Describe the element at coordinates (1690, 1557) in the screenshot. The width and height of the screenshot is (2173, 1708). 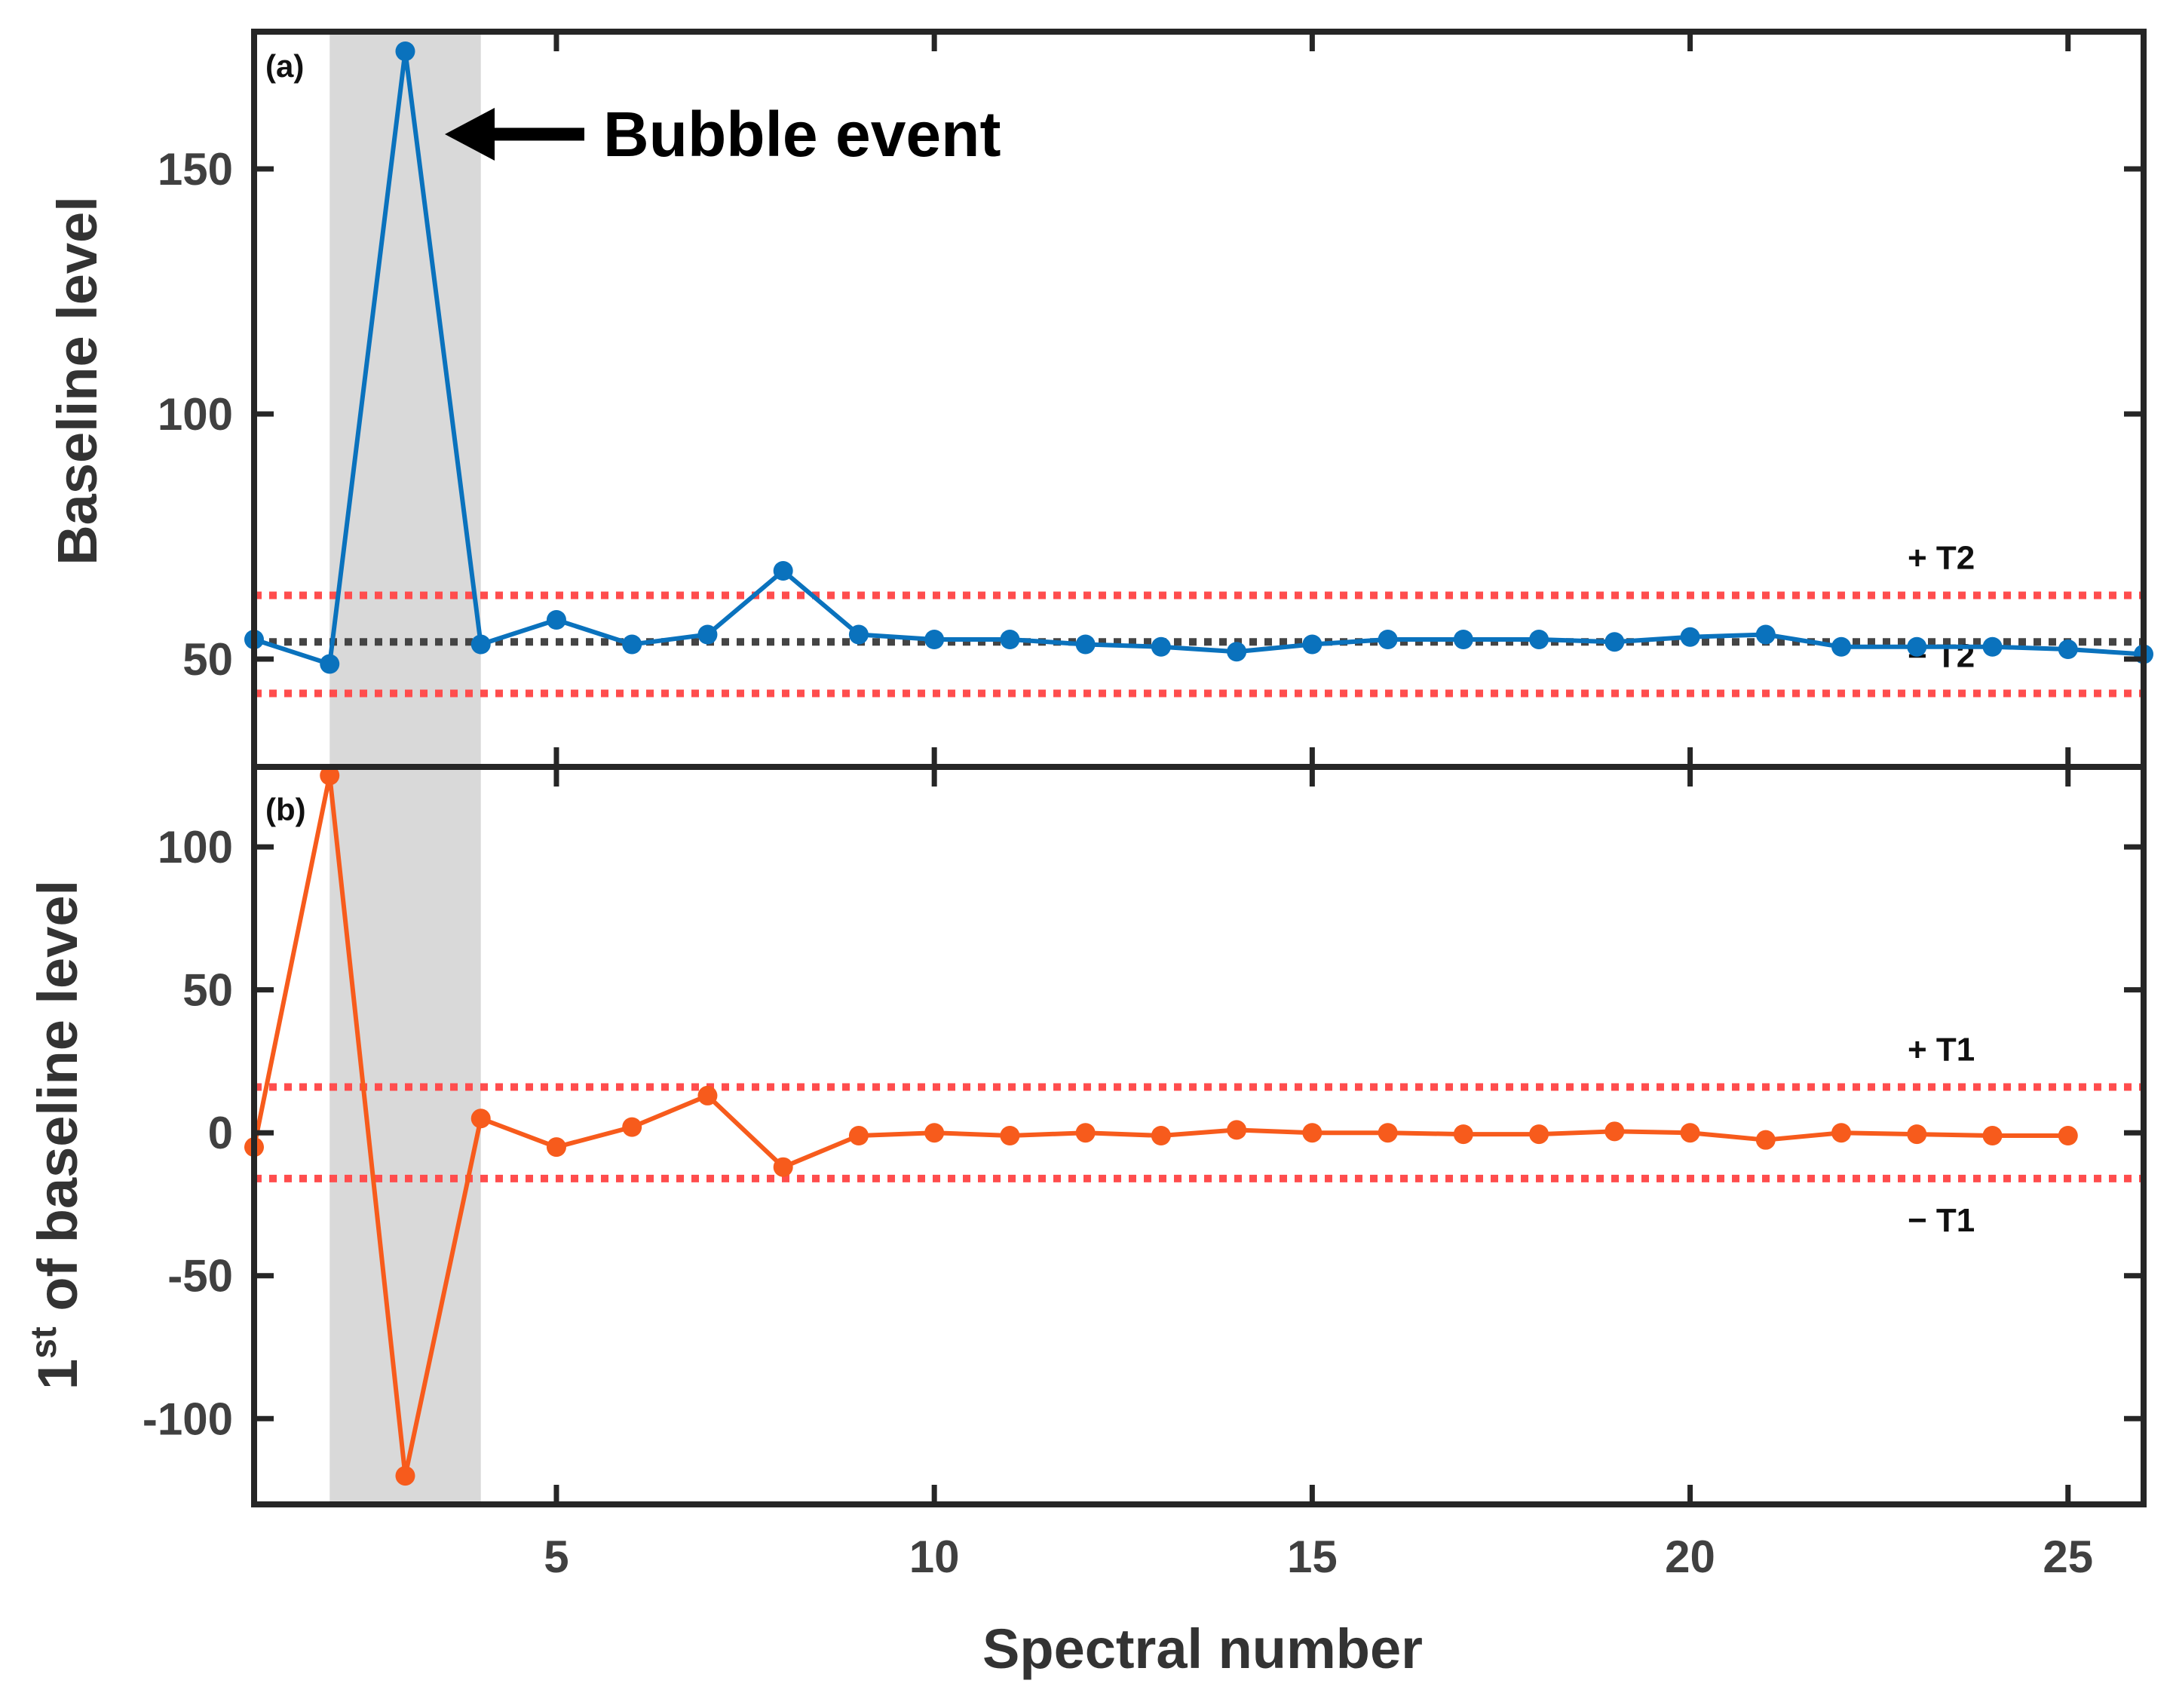
I see `x-tick-label: 20` at that location.